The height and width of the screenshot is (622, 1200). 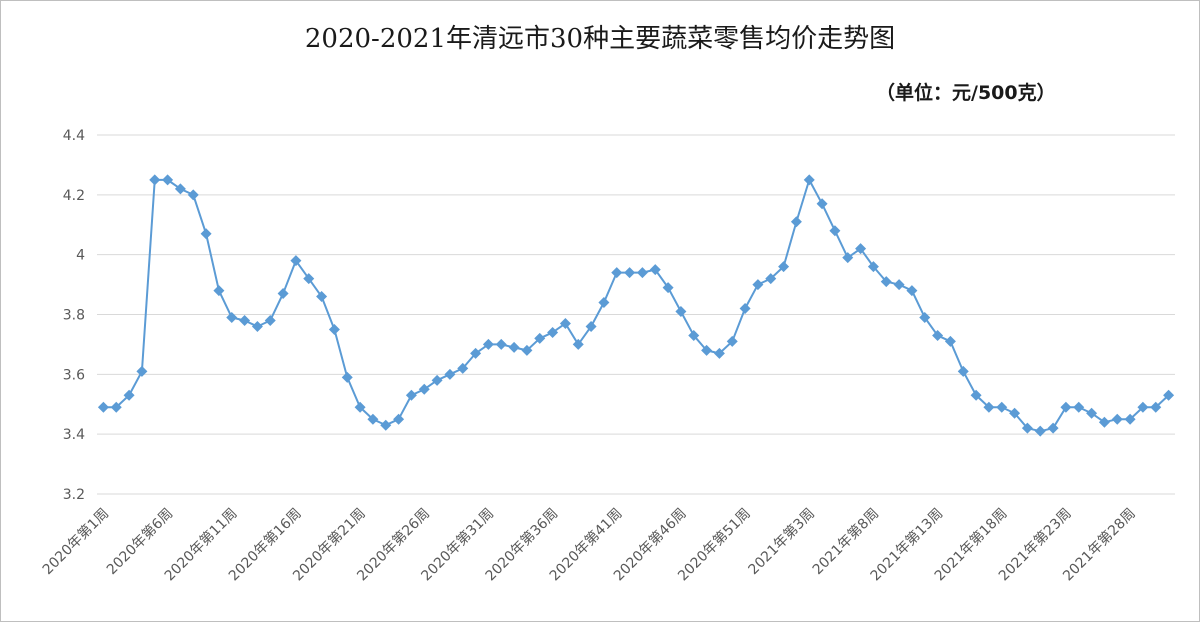 I want to click on y-tick-label: 3.6, so click(x=74, y=375).